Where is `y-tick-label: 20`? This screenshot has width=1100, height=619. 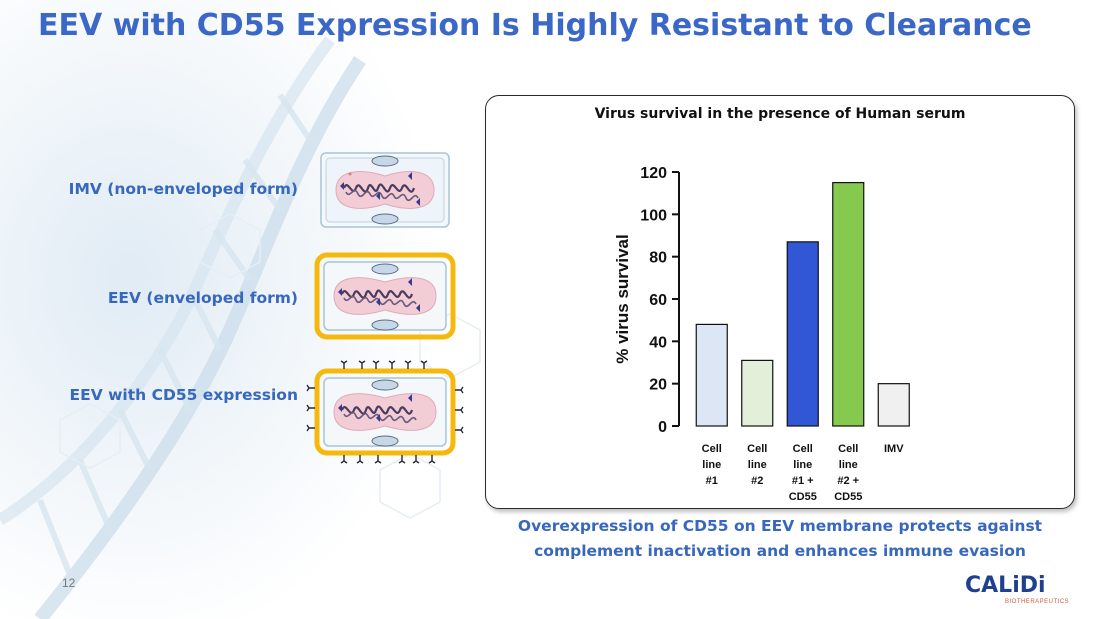
y-tick-label: 20 is located at coordinates (658, 385).